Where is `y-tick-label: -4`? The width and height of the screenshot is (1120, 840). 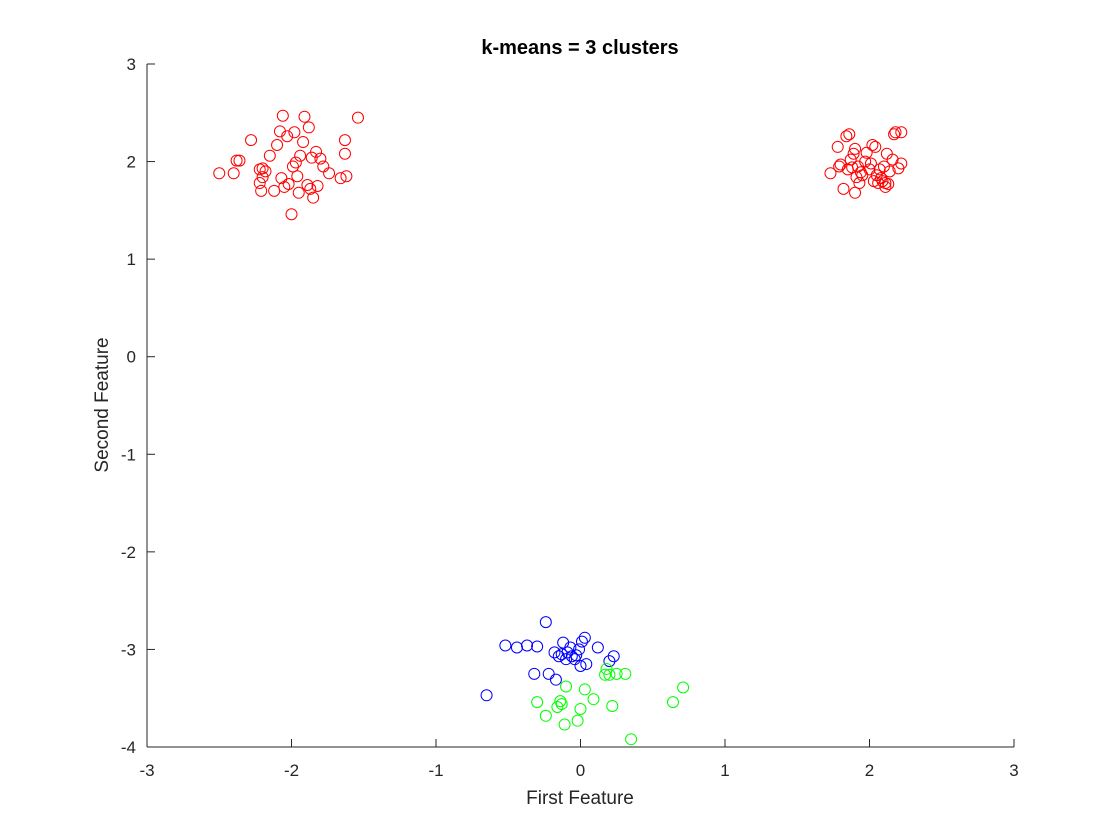 y-tick-label: -4 is located at coordinates (128, 747).